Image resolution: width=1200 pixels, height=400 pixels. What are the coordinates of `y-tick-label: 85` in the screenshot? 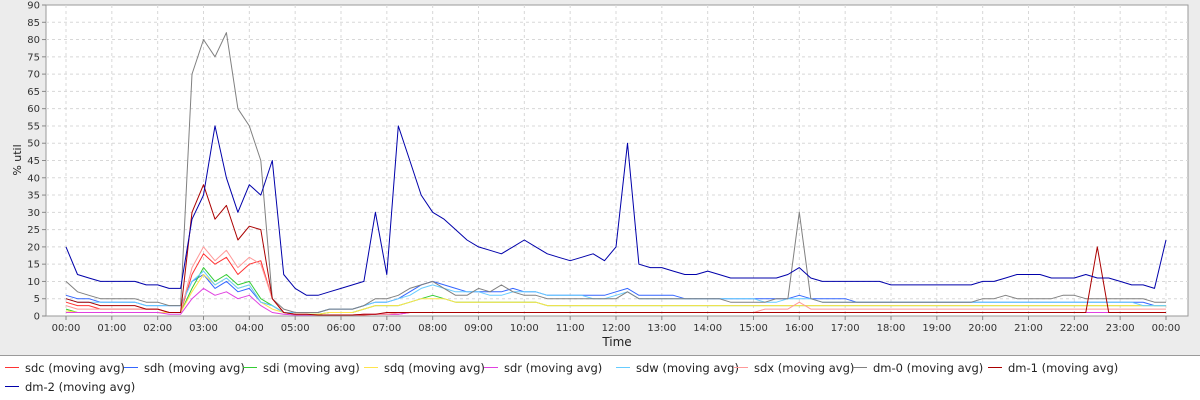 It's located at (33, 23).